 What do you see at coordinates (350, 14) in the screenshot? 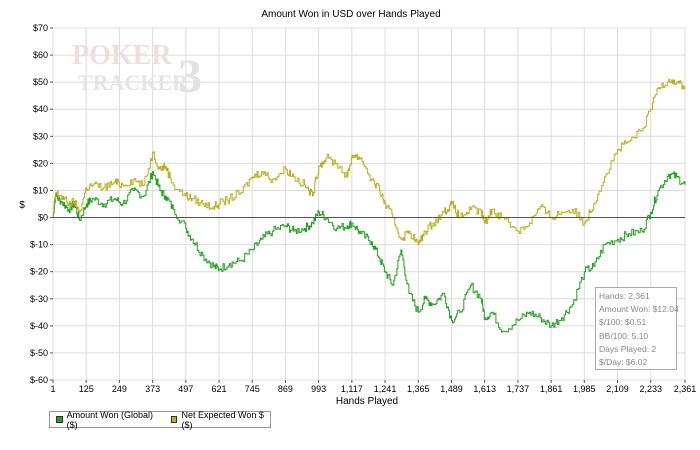
I see `chart-title: Amount Won in USD over Hands Played` at bounding box center [350, 14].